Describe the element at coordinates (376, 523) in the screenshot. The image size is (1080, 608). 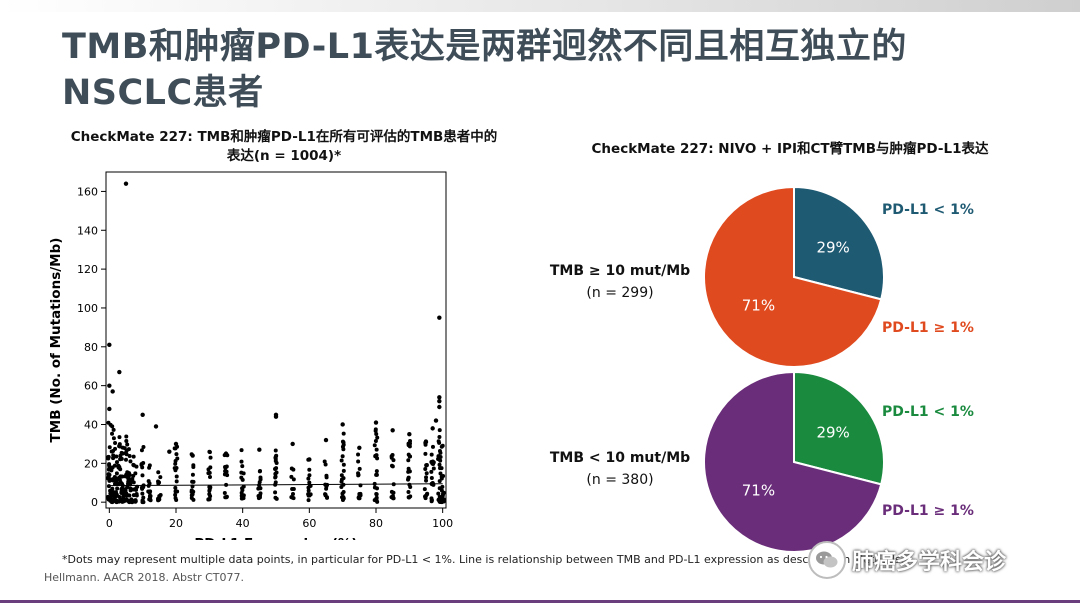
I see `x-tick-label: 80` at that location.